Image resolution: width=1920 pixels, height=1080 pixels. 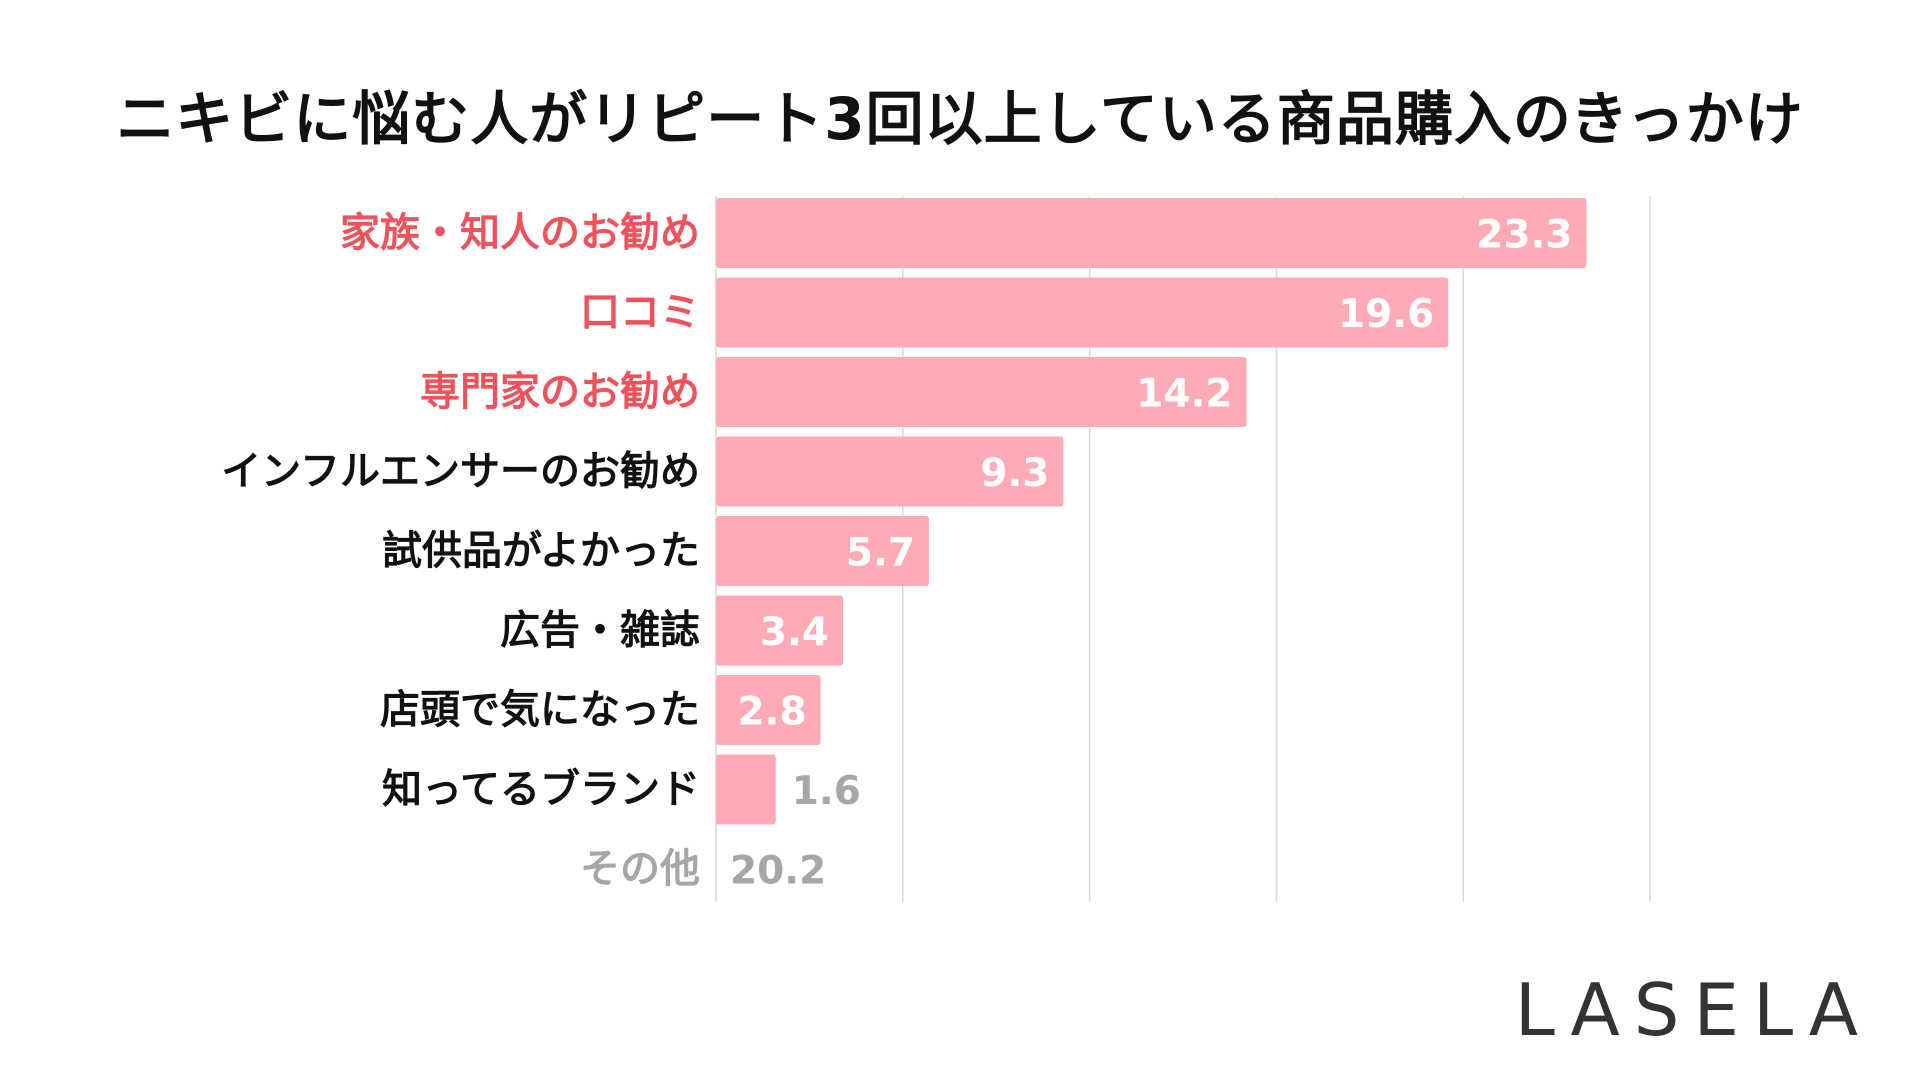 What do you see at coordinates (794, 632) in the screenshot?
I see `value-label-5: 3.4` at bounding box center [794, 632].